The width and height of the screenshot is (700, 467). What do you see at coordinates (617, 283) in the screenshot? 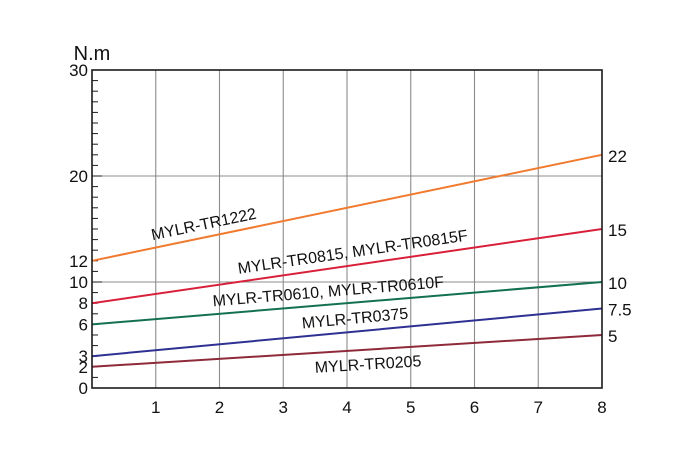
I see `series-end-label-2: 10` at bounding box center [617, 283].